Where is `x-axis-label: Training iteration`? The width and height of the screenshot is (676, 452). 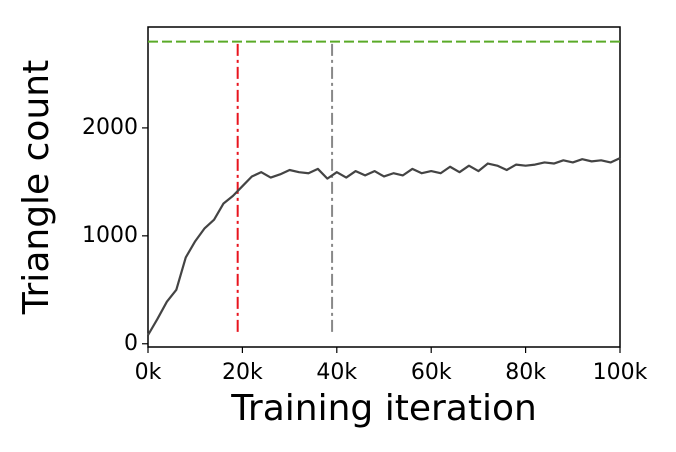 x-axis-label: Training iteration is located at coordinates (383, 408).